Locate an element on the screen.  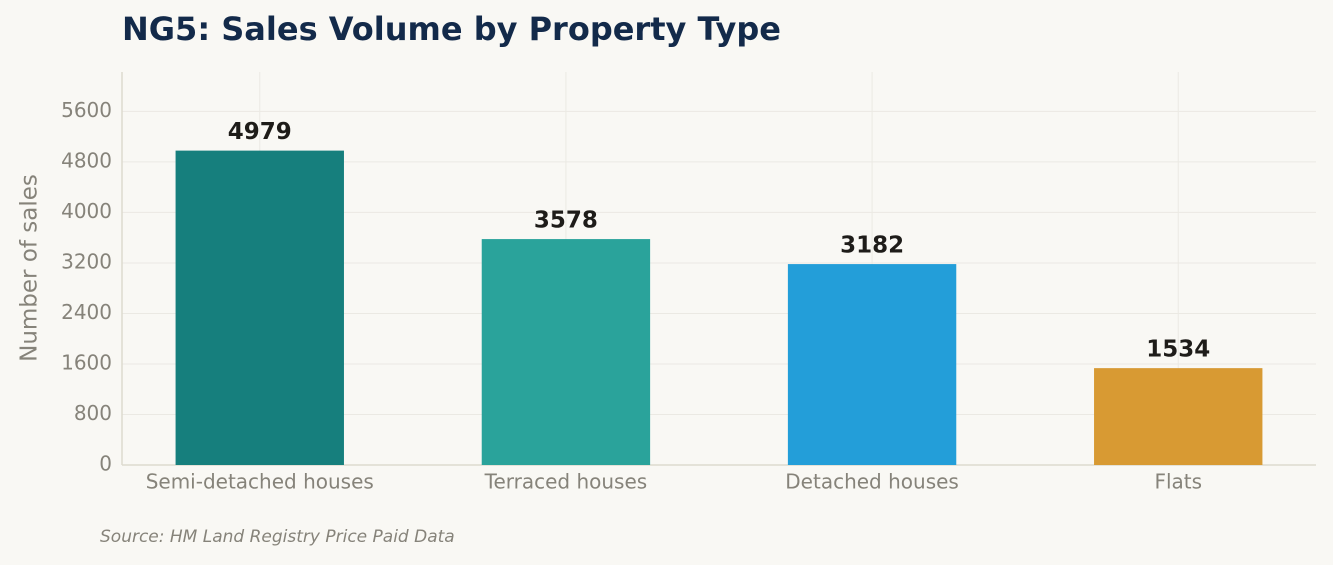
y-tick-label: 4000 is located at coordinates (86, 211).